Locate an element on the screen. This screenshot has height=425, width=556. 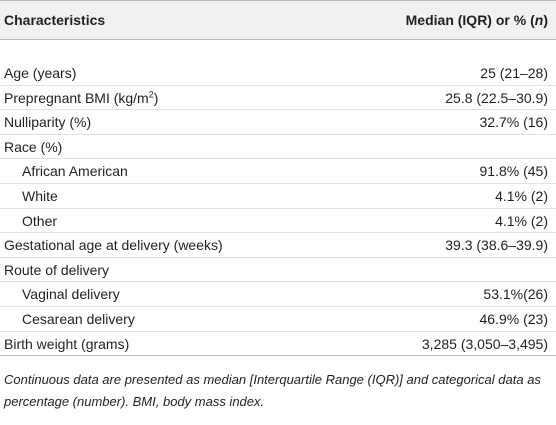
row-value: 3,285 (3,050–3,495) is located at coordinates (484, 343).